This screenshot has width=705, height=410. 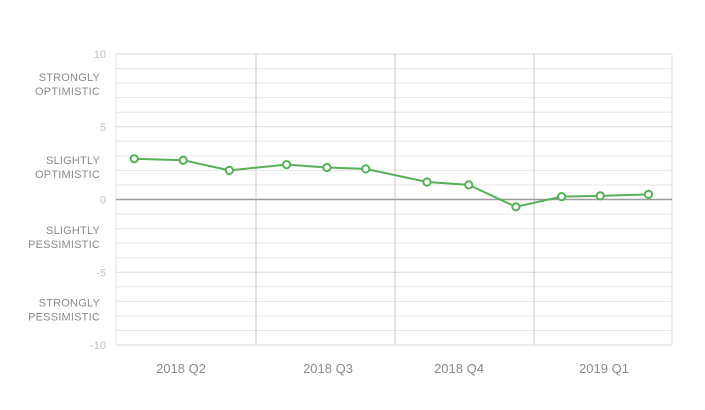 What do you see at coordinates (181, 368) in the screenshot?
I see `x-quarter-label: 2018 Q2` at bounding box center [181, 368].